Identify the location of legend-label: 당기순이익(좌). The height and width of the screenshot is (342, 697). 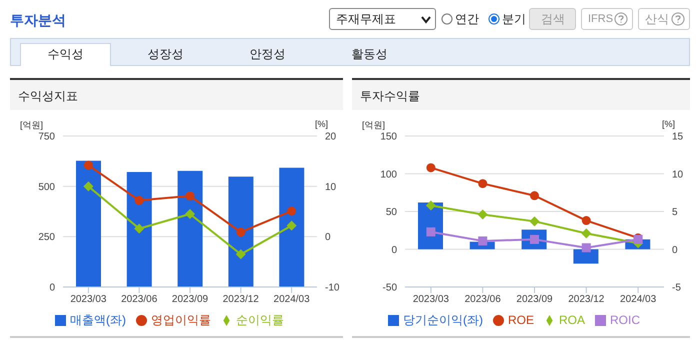
(442, 320).